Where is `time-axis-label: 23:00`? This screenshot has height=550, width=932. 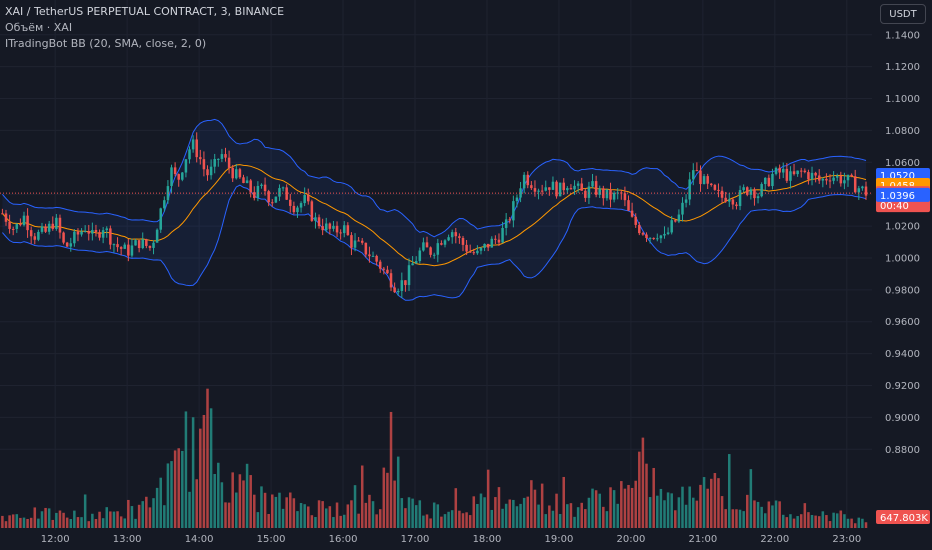 time-axis-label: 23:00 is located at coordinates (846, 539).